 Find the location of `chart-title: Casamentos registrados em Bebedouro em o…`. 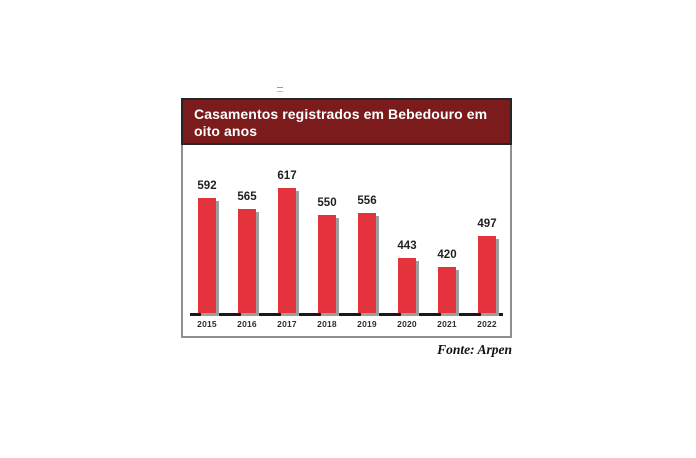

chart-title: Casamentos registrados em Bebedouro em o… is located at coordinates (341, 122).